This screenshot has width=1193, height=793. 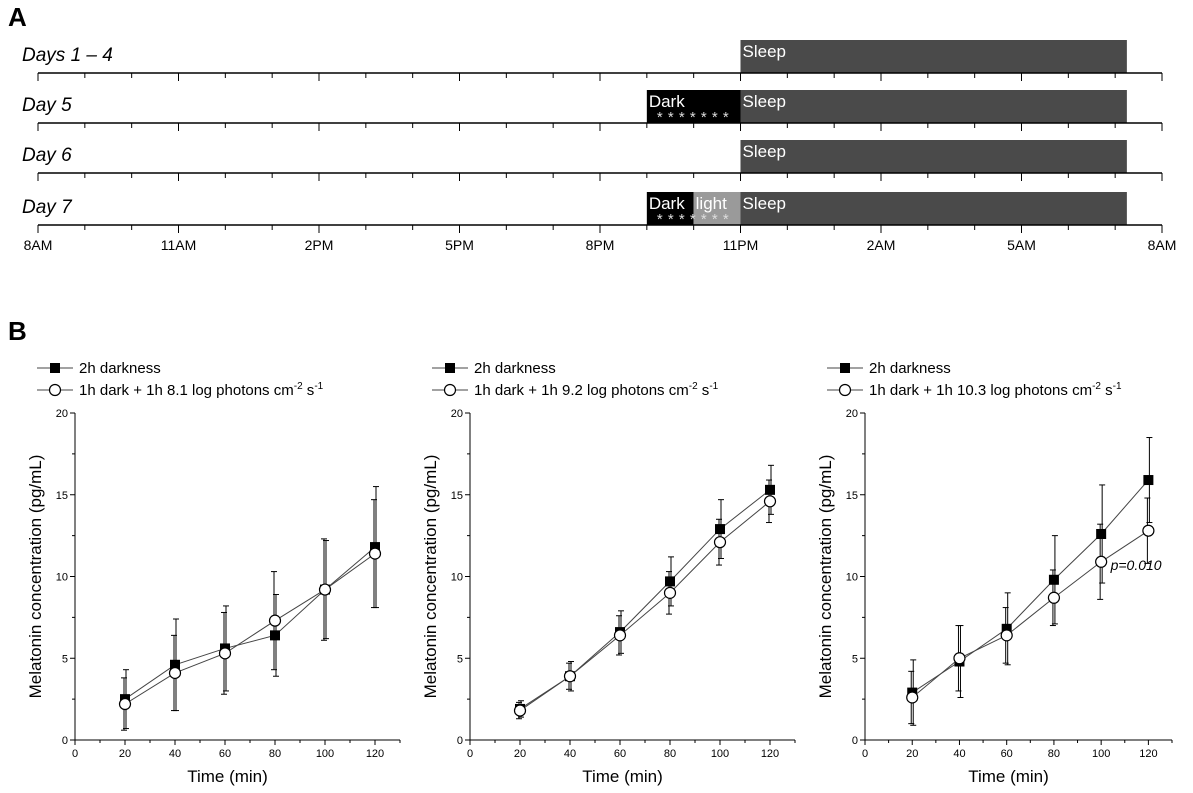 What do you see at coordinates (693, 219) in the screenshot?
I see `sample-stars: * * * * * * *` at bounding box center [693, 219].